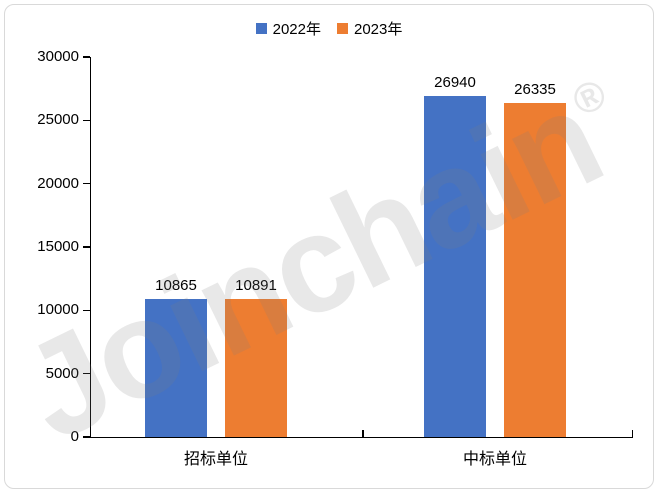 The image size is (658, 493). I want to click on y-axis-label: 15000, so click(58, 246).